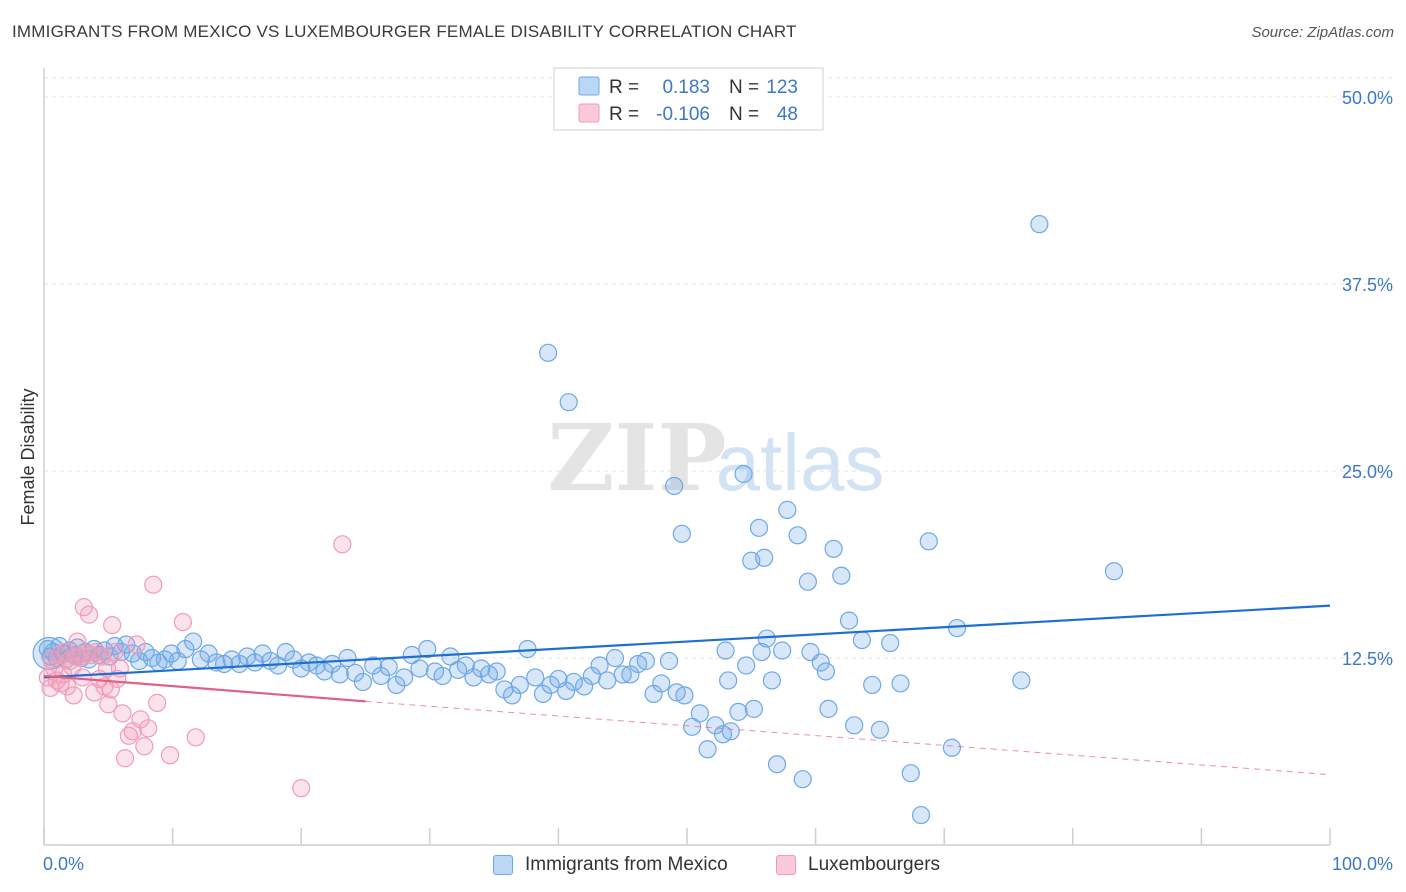 Image resolution: width=1406 pixels, height=892 pixels. Describe the element at coordinates (874, 864) in the screenshot. I see `legend-label-luxembourgers: Luxembourgers` at that location.